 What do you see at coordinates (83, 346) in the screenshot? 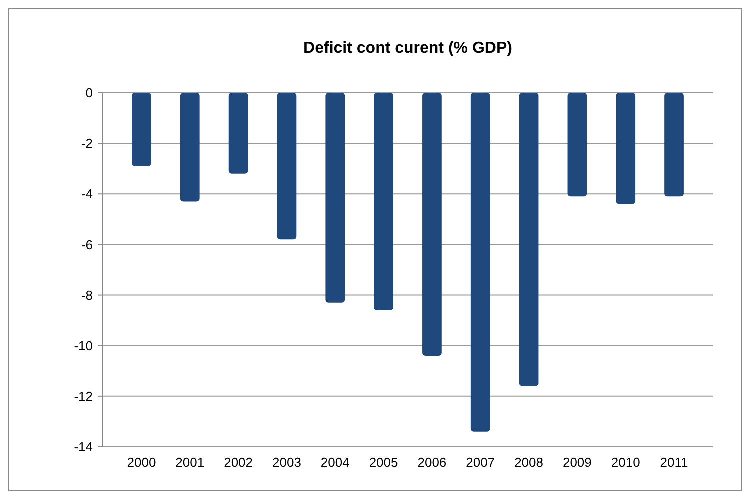
I see `y-tick-label: -10` at bounding box center [83, 346].